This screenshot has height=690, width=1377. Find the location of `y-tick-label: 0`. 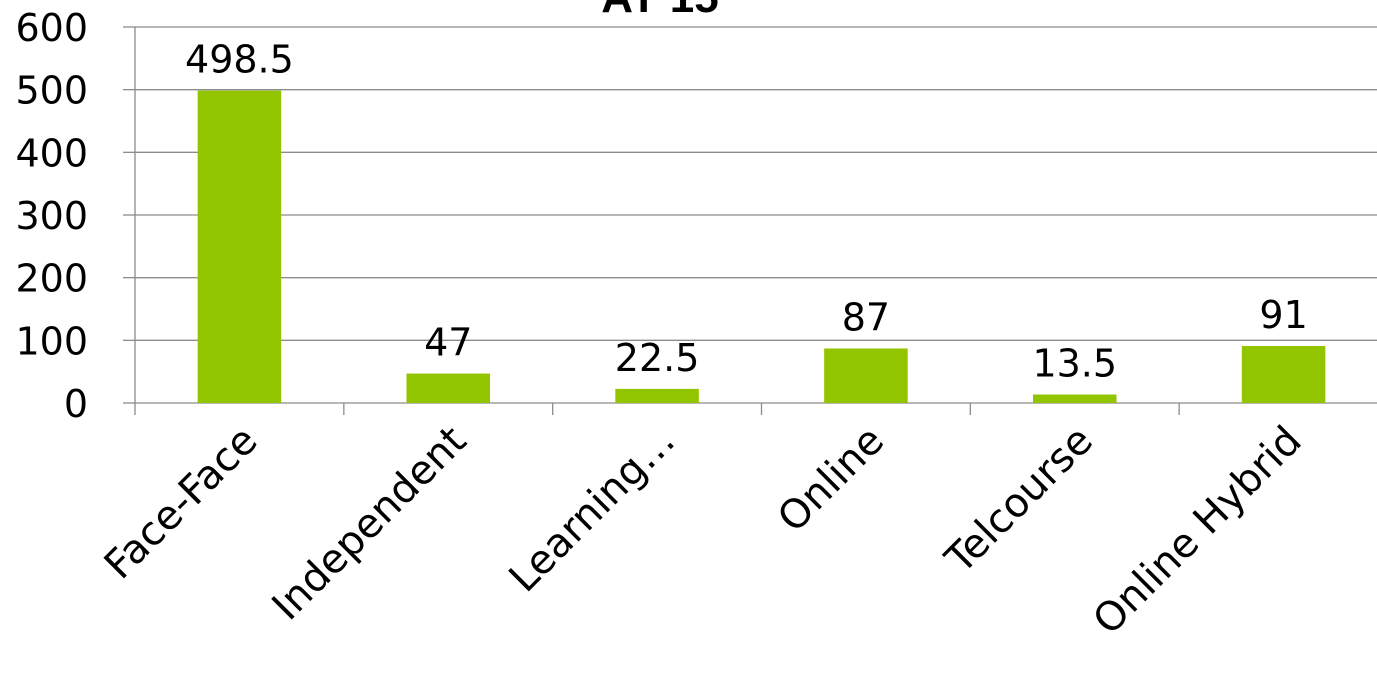

y-tick-label: 0 is located at coordinates (76, 404).